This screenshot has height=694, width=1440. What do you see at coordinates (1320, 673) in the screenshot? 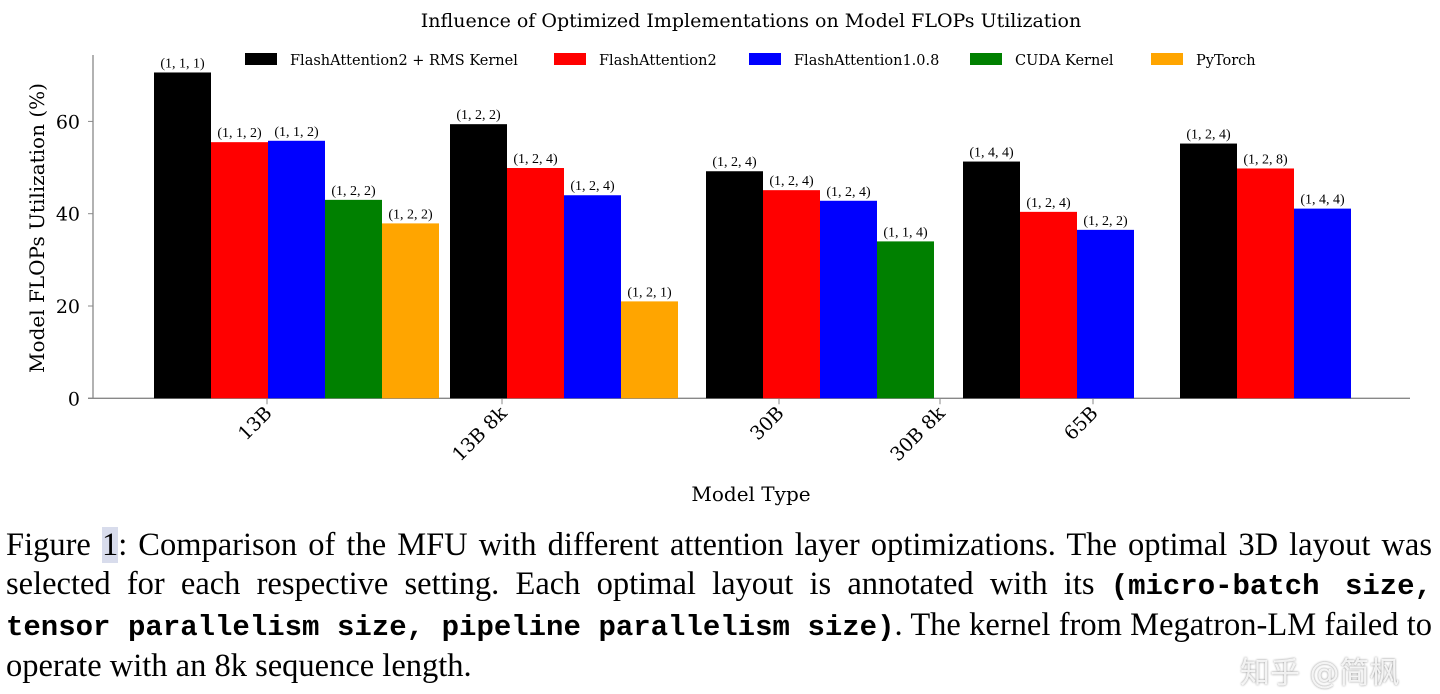
I see `watermark: 知乎 @简枫` at bounding box center [1320, 673].